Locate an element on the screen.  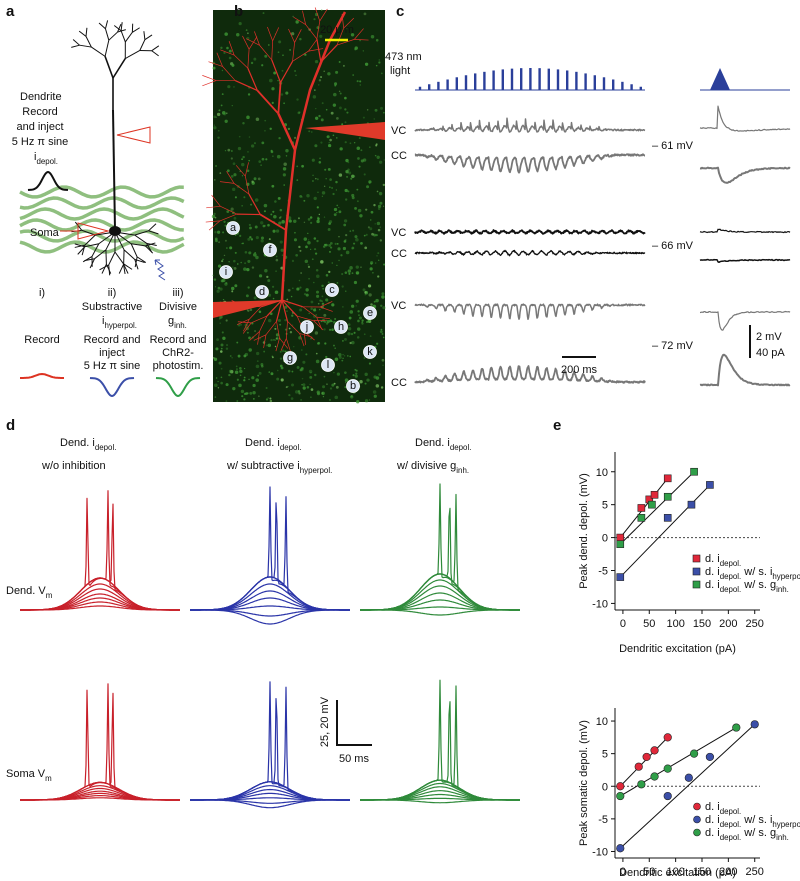
site-marker is located at coordinates (328, 365).